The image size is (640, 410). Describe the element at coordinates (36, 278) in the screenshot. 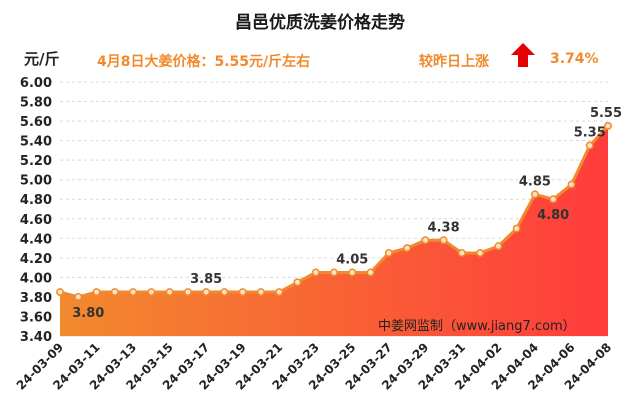

I see `y-tick-label: 4.00` at that location.